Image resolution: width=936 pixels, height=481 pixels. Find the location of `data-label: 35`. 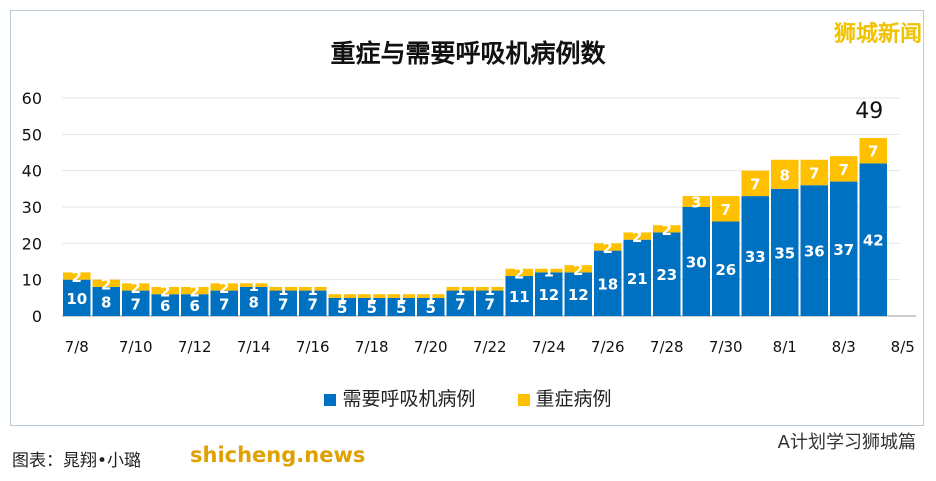

data-label: 35 is located at coordinates (784, 253).